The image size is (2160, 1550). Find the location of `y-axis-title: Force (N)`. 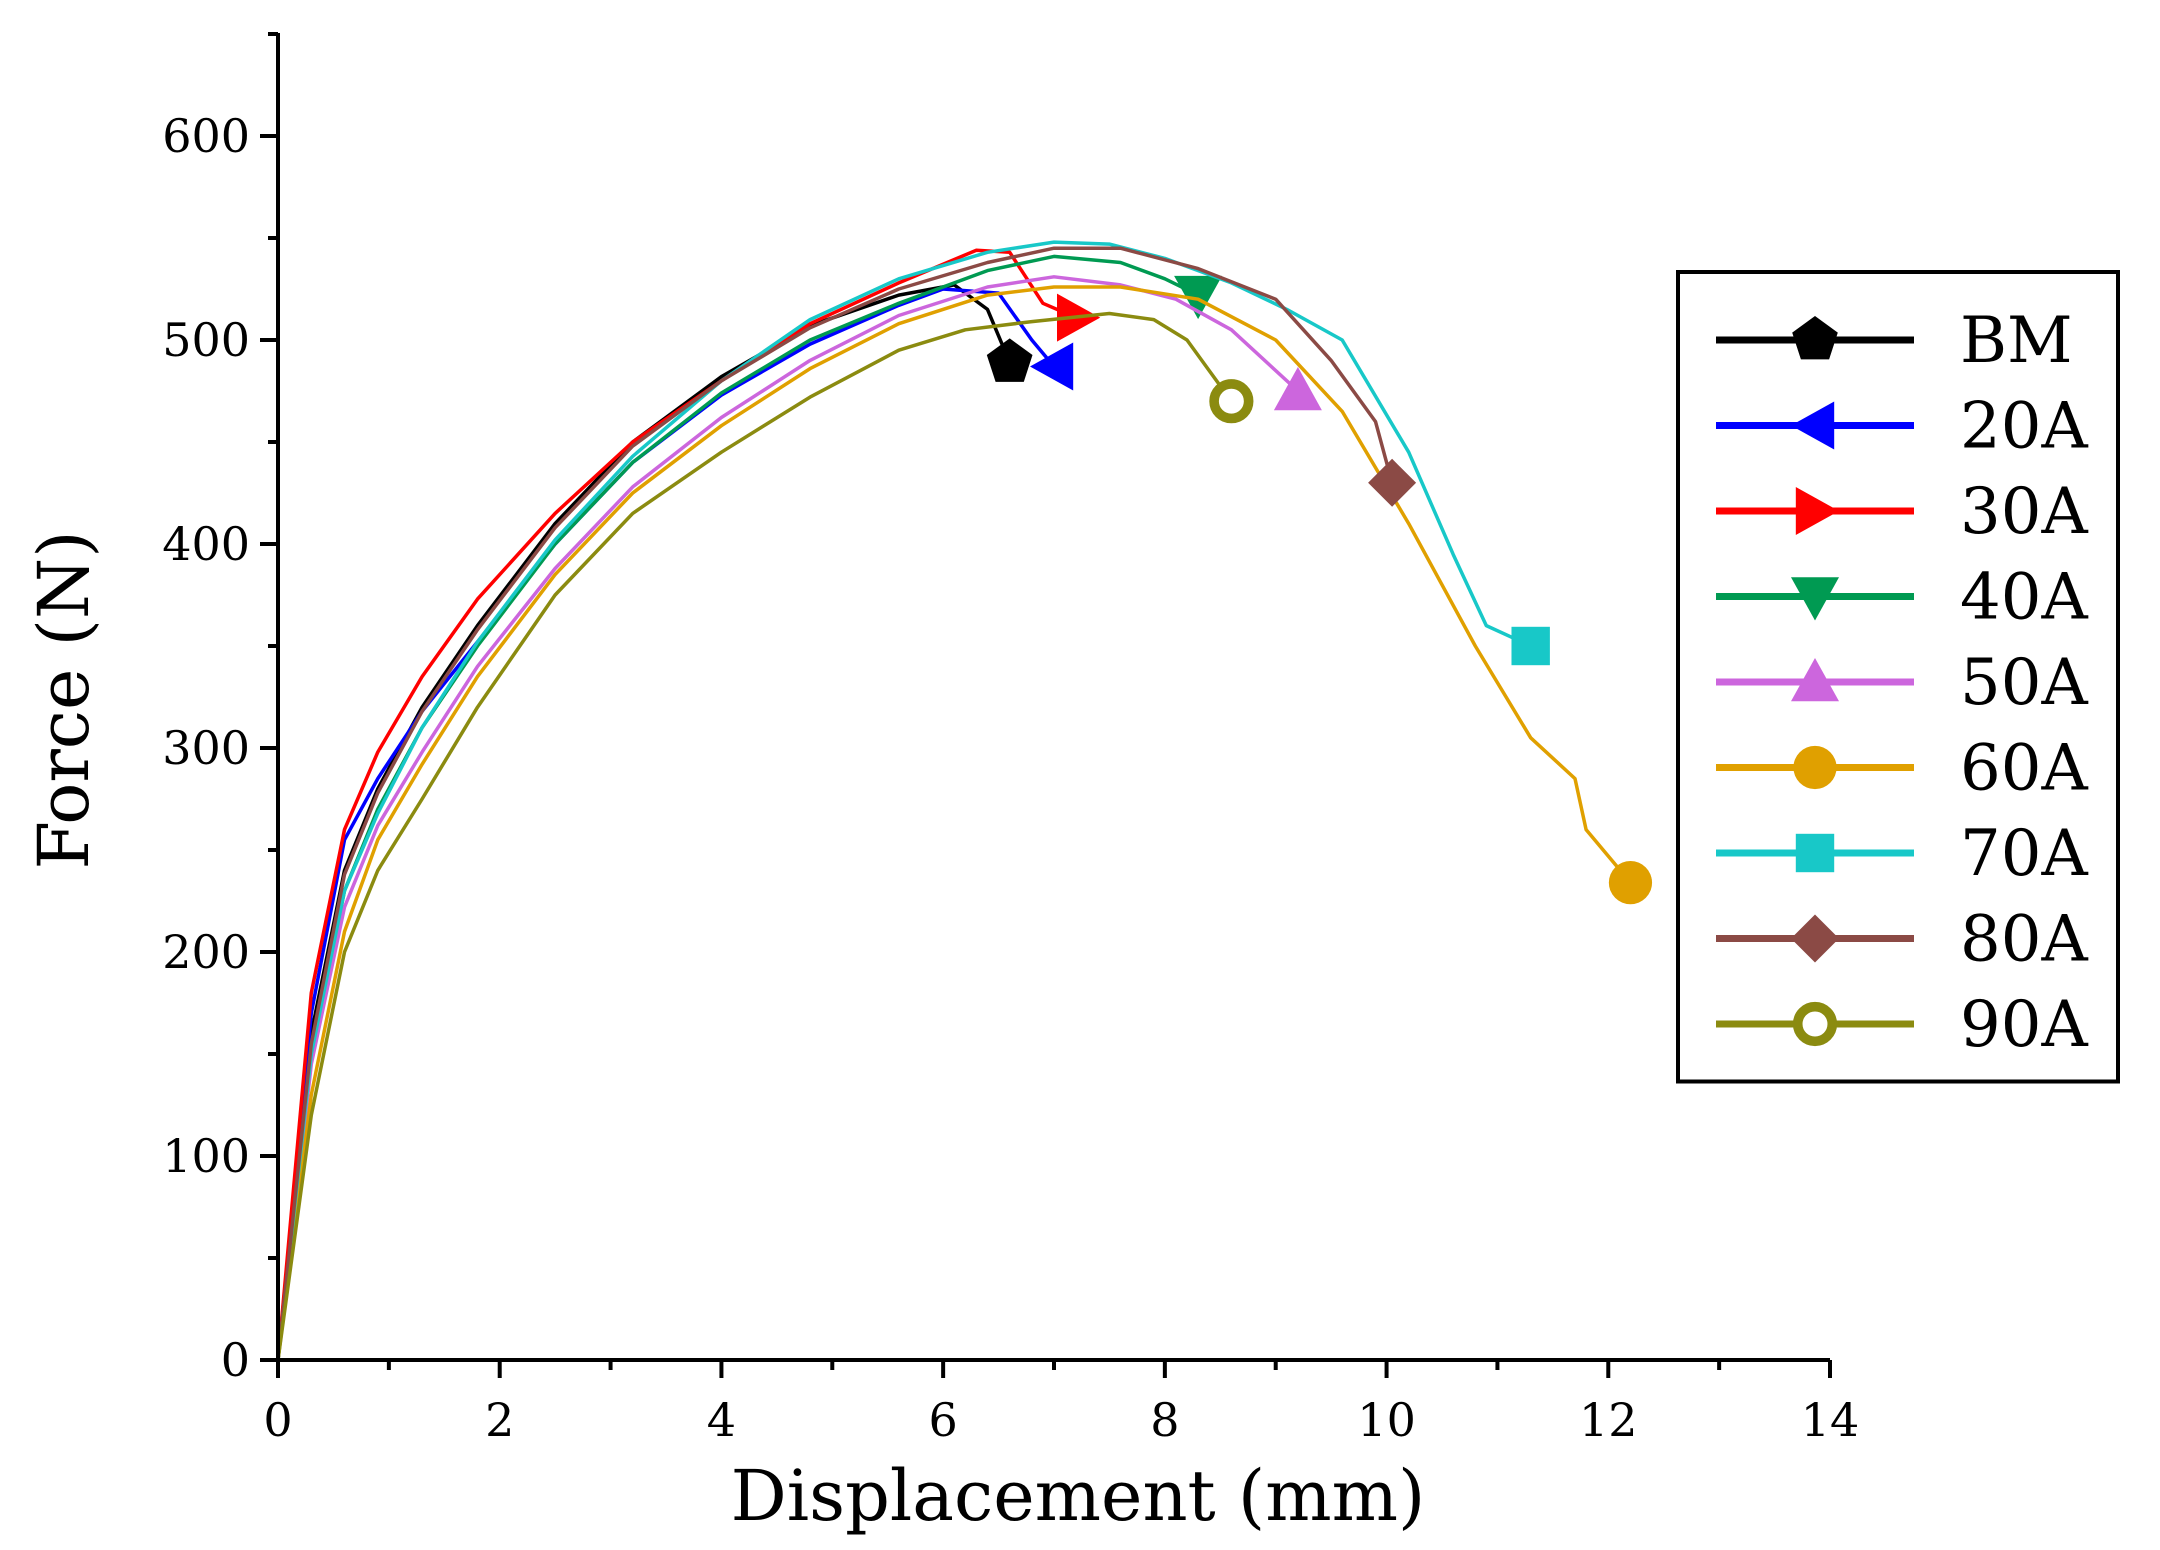

y-axis-title: Force (N) is located at coordinates (64, 699).